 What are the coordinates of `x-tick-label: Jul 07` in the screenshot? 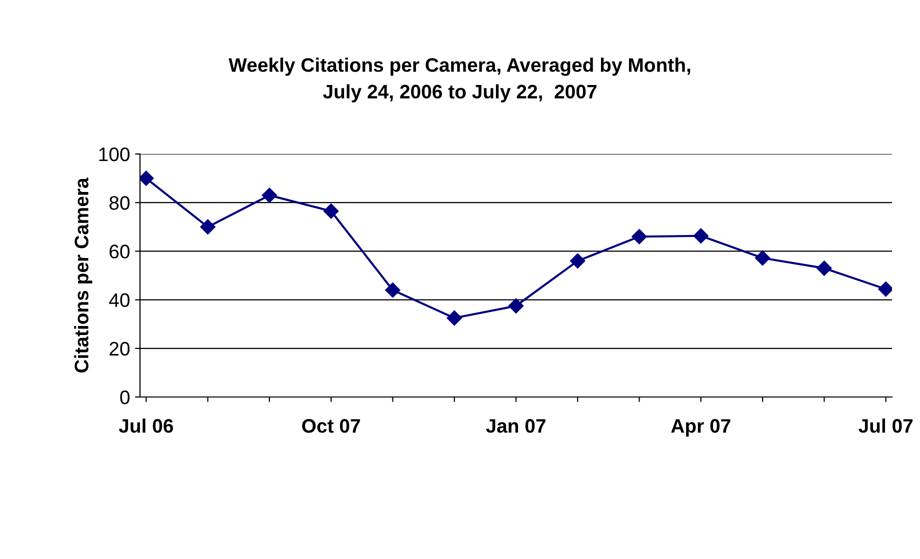 It's located at (885, 425).